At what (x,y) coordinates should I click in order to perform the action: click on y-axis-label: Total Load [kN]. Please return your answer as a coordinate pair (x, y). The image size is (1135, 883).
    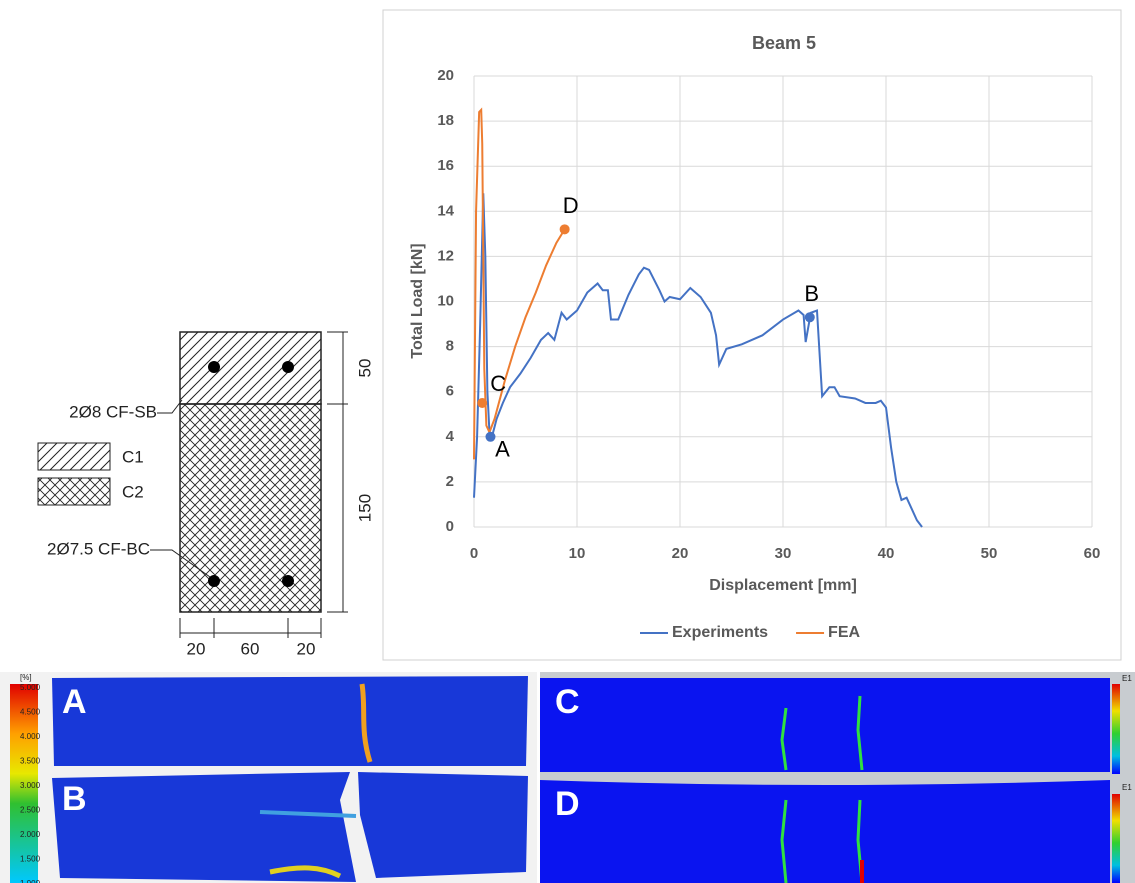
    Looking at the image, I should click on (417, 300).